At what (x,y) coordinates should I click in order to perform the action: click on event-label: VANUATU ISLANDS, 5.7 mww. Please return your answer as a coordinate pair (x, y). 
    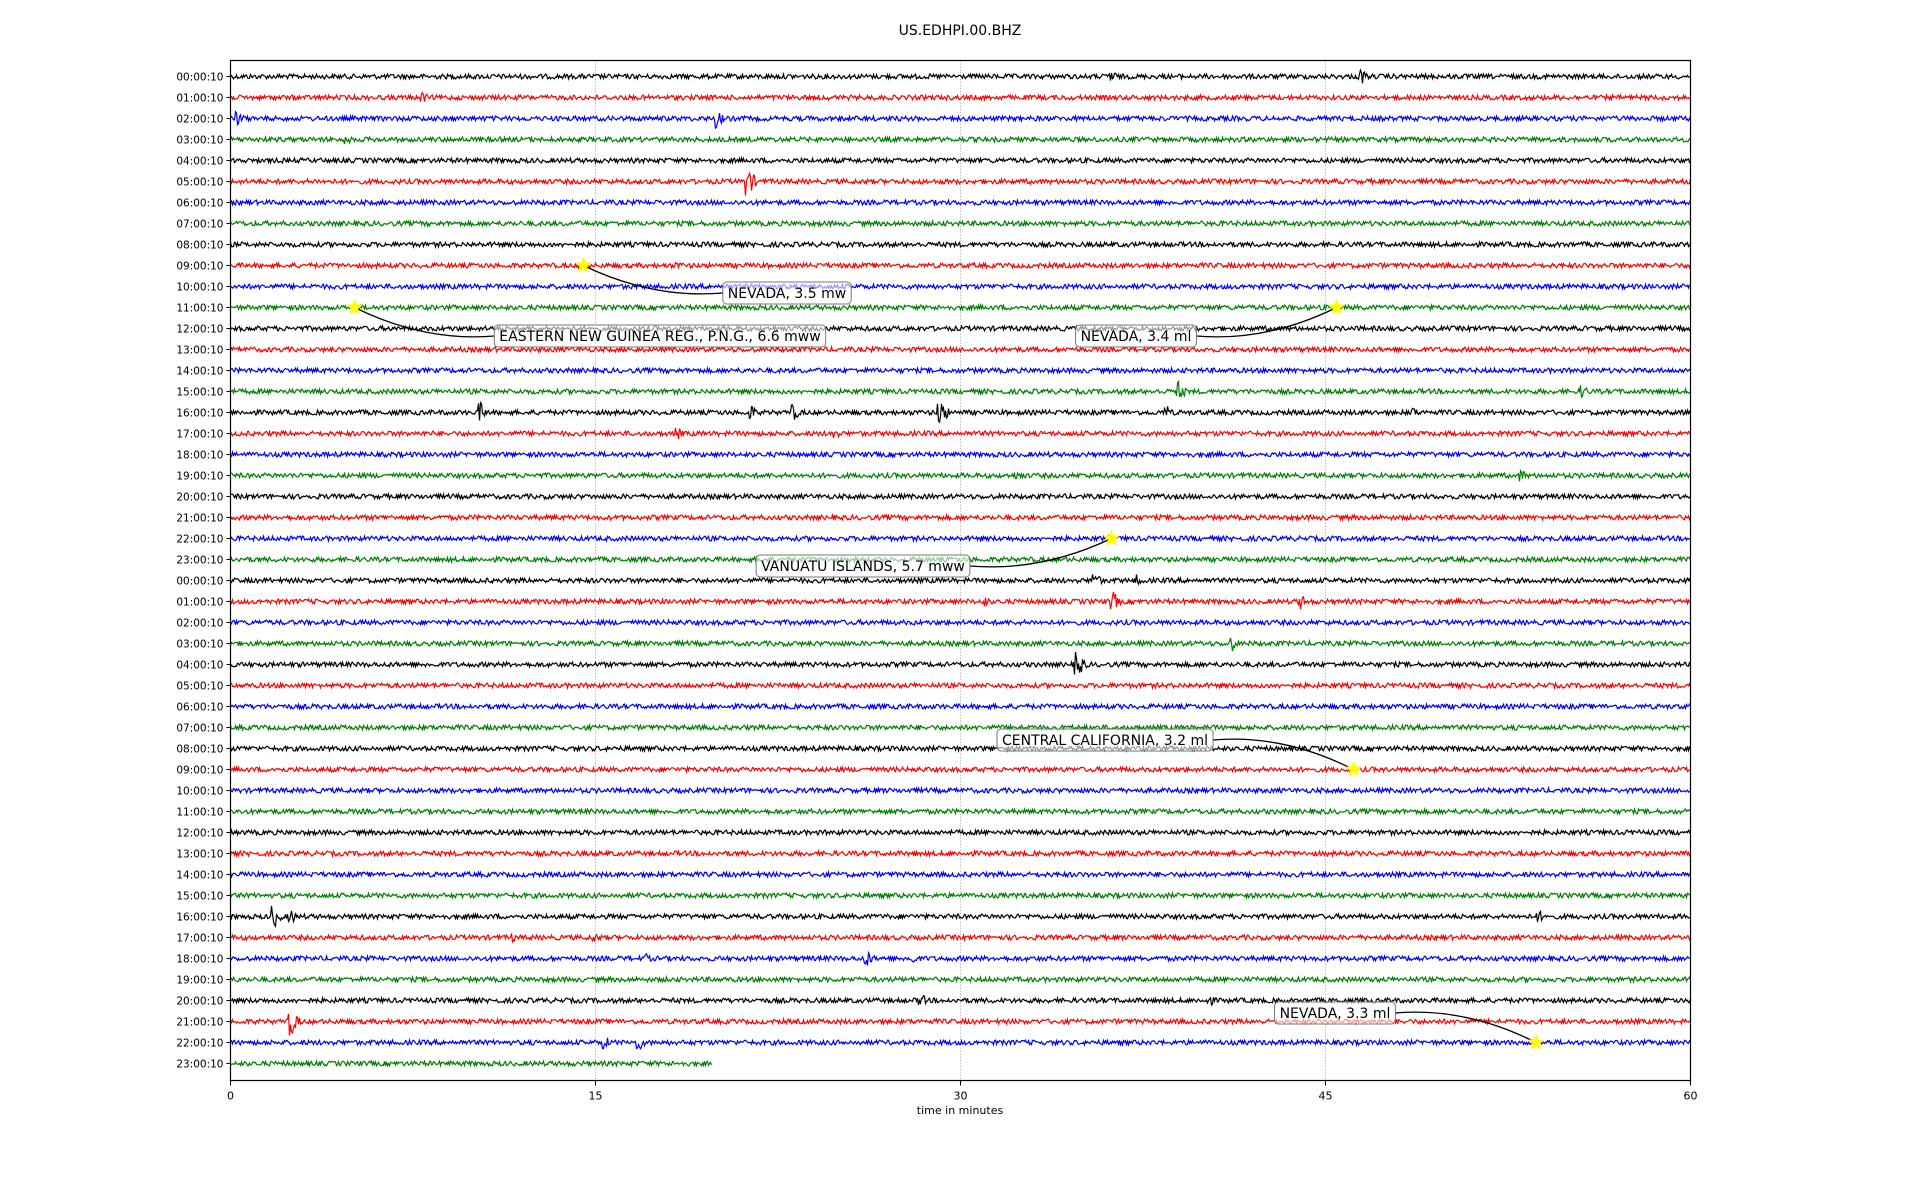
    Looking at the image, I should click on (863, 567).